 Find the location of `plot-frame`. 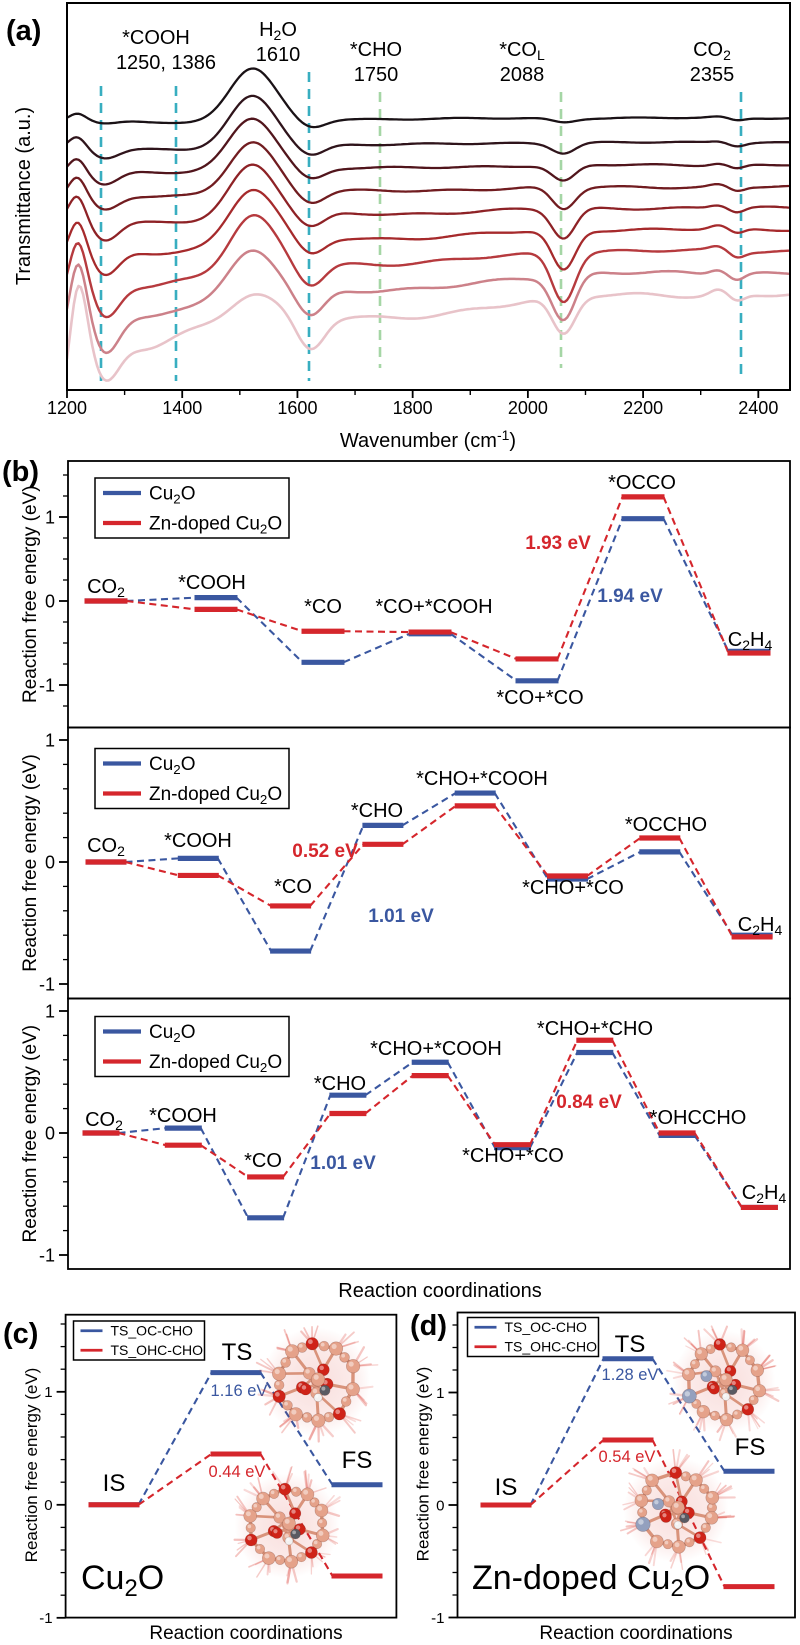

plot-frame is located at coordinates (626, 1465).